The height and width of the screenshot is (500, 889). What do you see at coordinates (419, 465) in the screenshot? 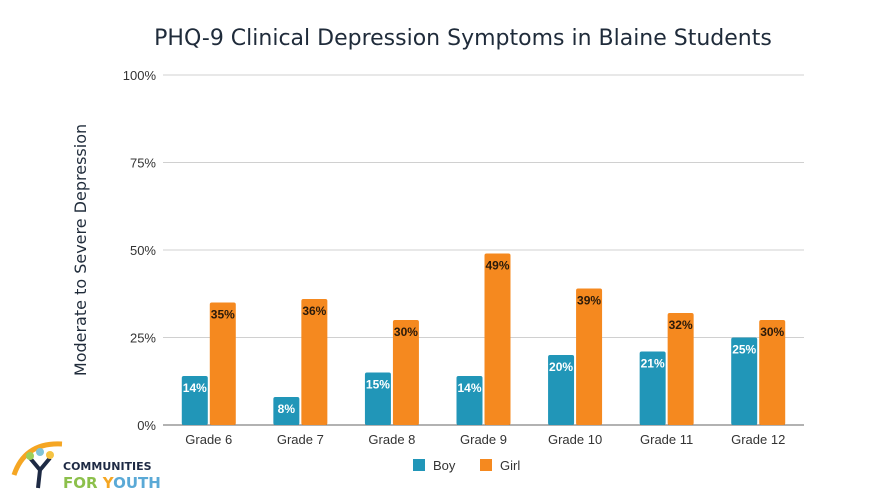
I see `legend-swatch-boy` at bounding box center [419, 465].